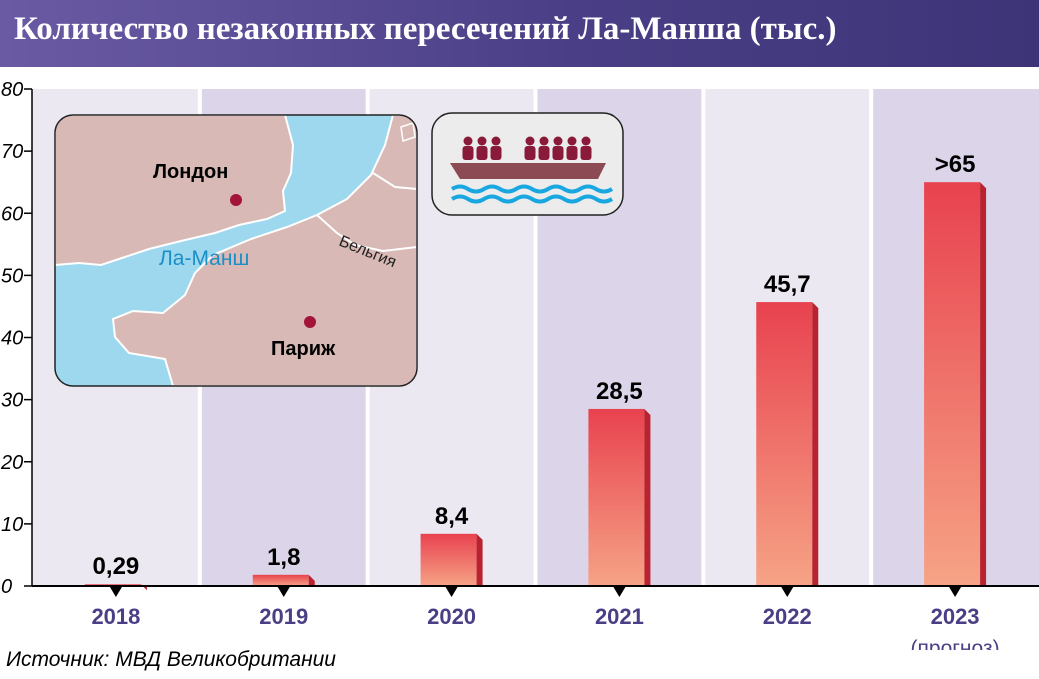  What do you see at coordinates (12, 401) in the screenshot?
I see `y-tick-label: 30` at bounding box center [12, 401].